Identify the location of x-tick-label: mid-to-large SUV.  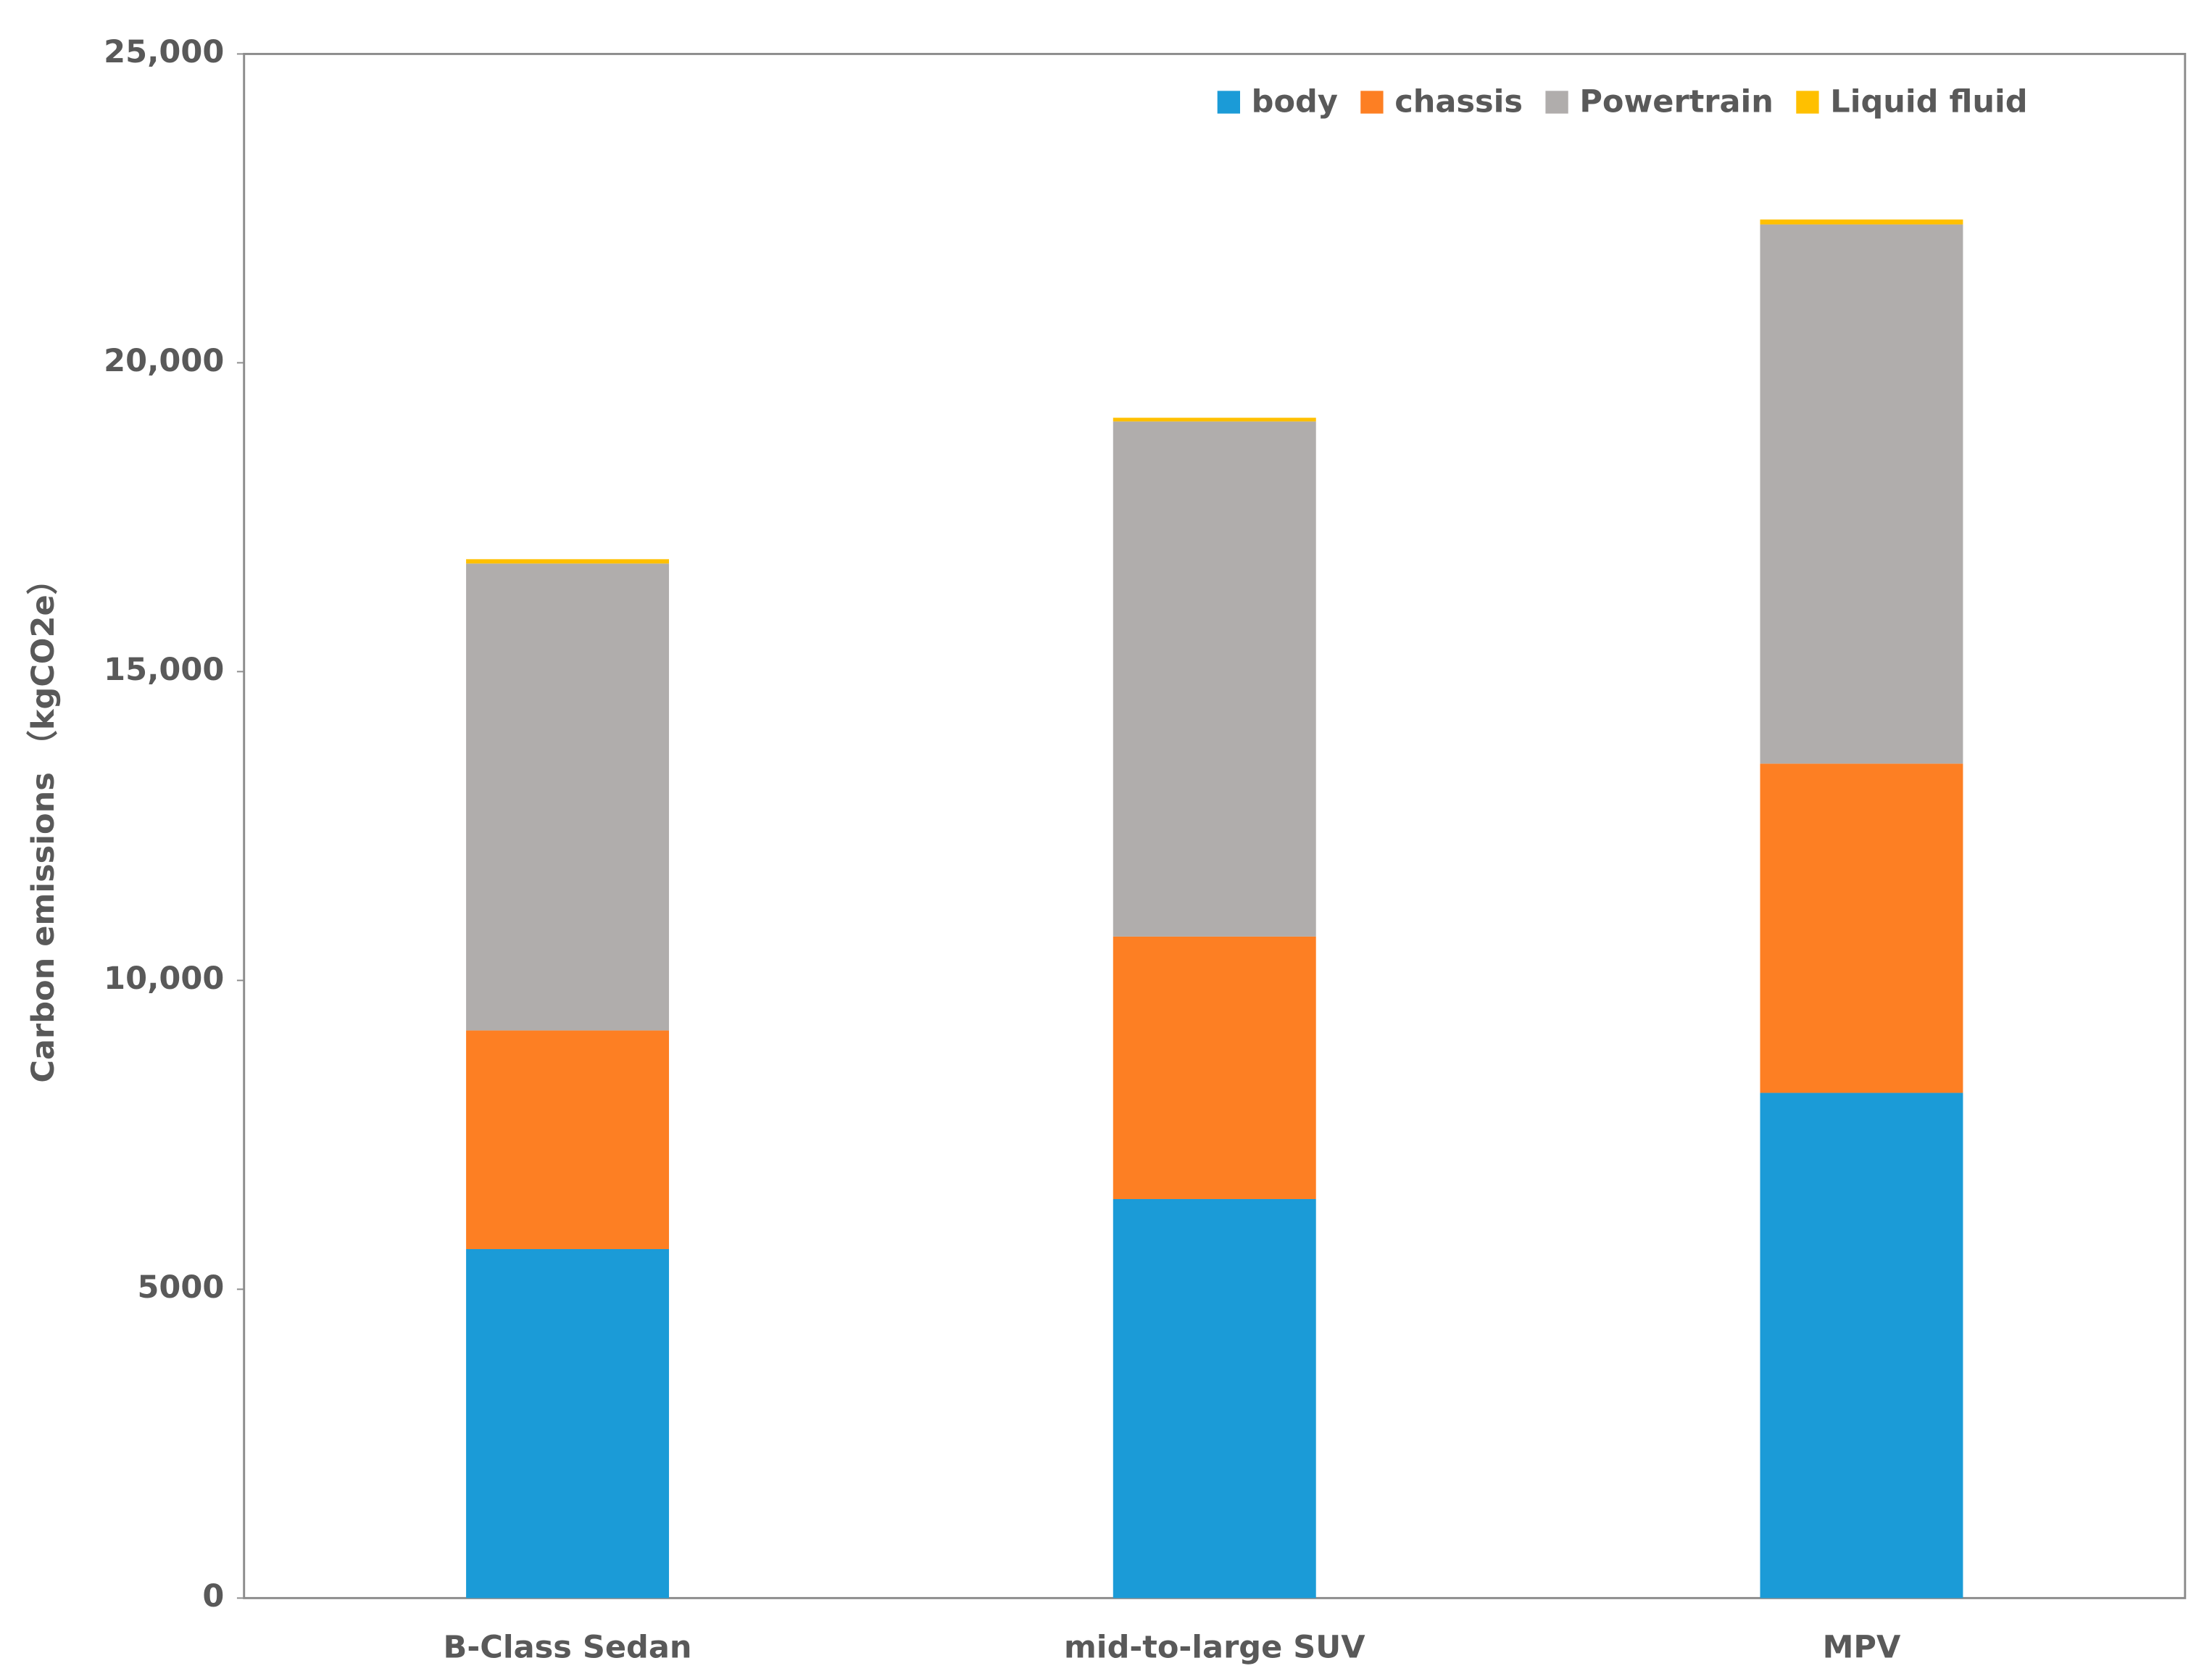
(1214, 1647).